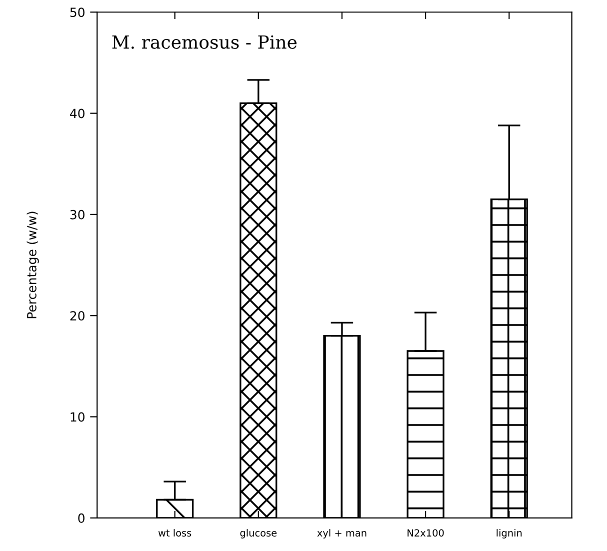  Describe the element at coordinates (77, 13) in the screenshot. I see `y-tick-label: 50` at that location.